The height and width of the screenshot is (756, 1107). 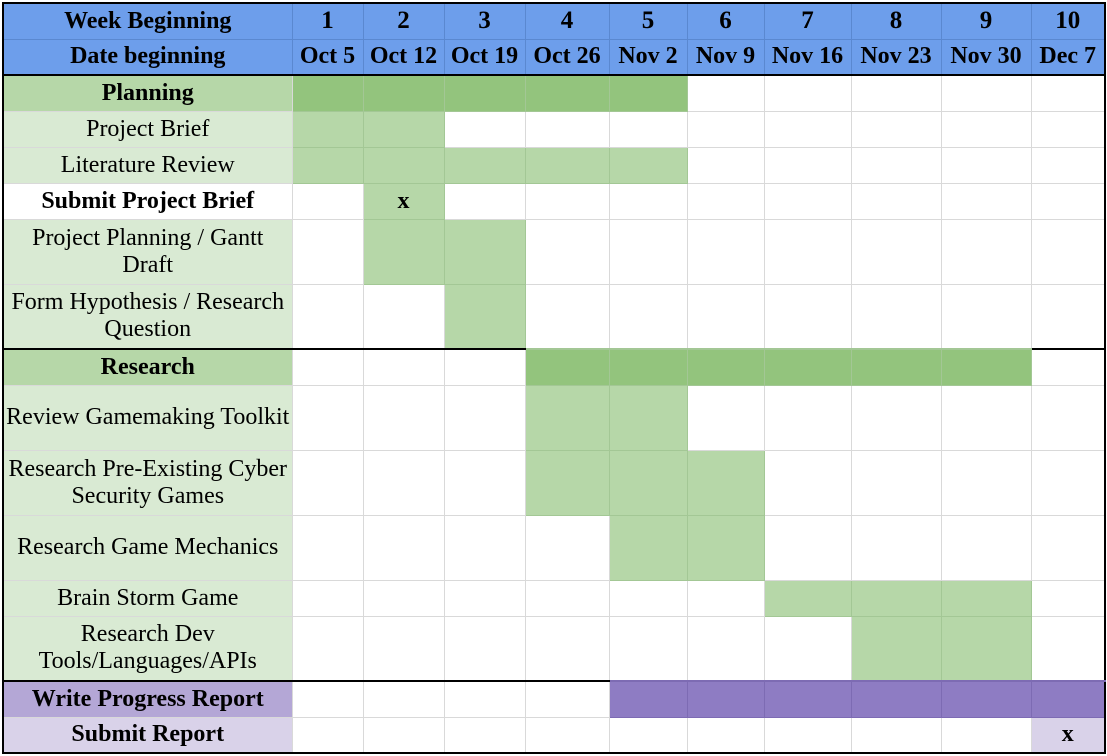 What do you see at coordinates (554, 598) in the screenshot?
I see `task-row-brain-storm-game: Brain Storm Game` at bounding box center [554, 598].